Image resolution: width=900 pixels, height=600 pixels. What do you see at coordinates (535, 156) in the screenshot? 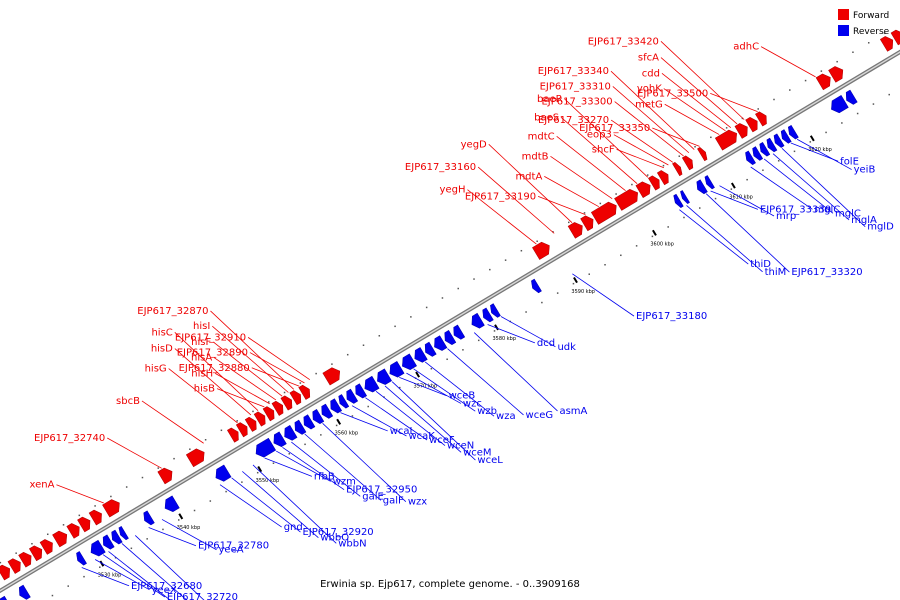
I see `forward-gene-label: mdtB` at bounding box center [535, 156].